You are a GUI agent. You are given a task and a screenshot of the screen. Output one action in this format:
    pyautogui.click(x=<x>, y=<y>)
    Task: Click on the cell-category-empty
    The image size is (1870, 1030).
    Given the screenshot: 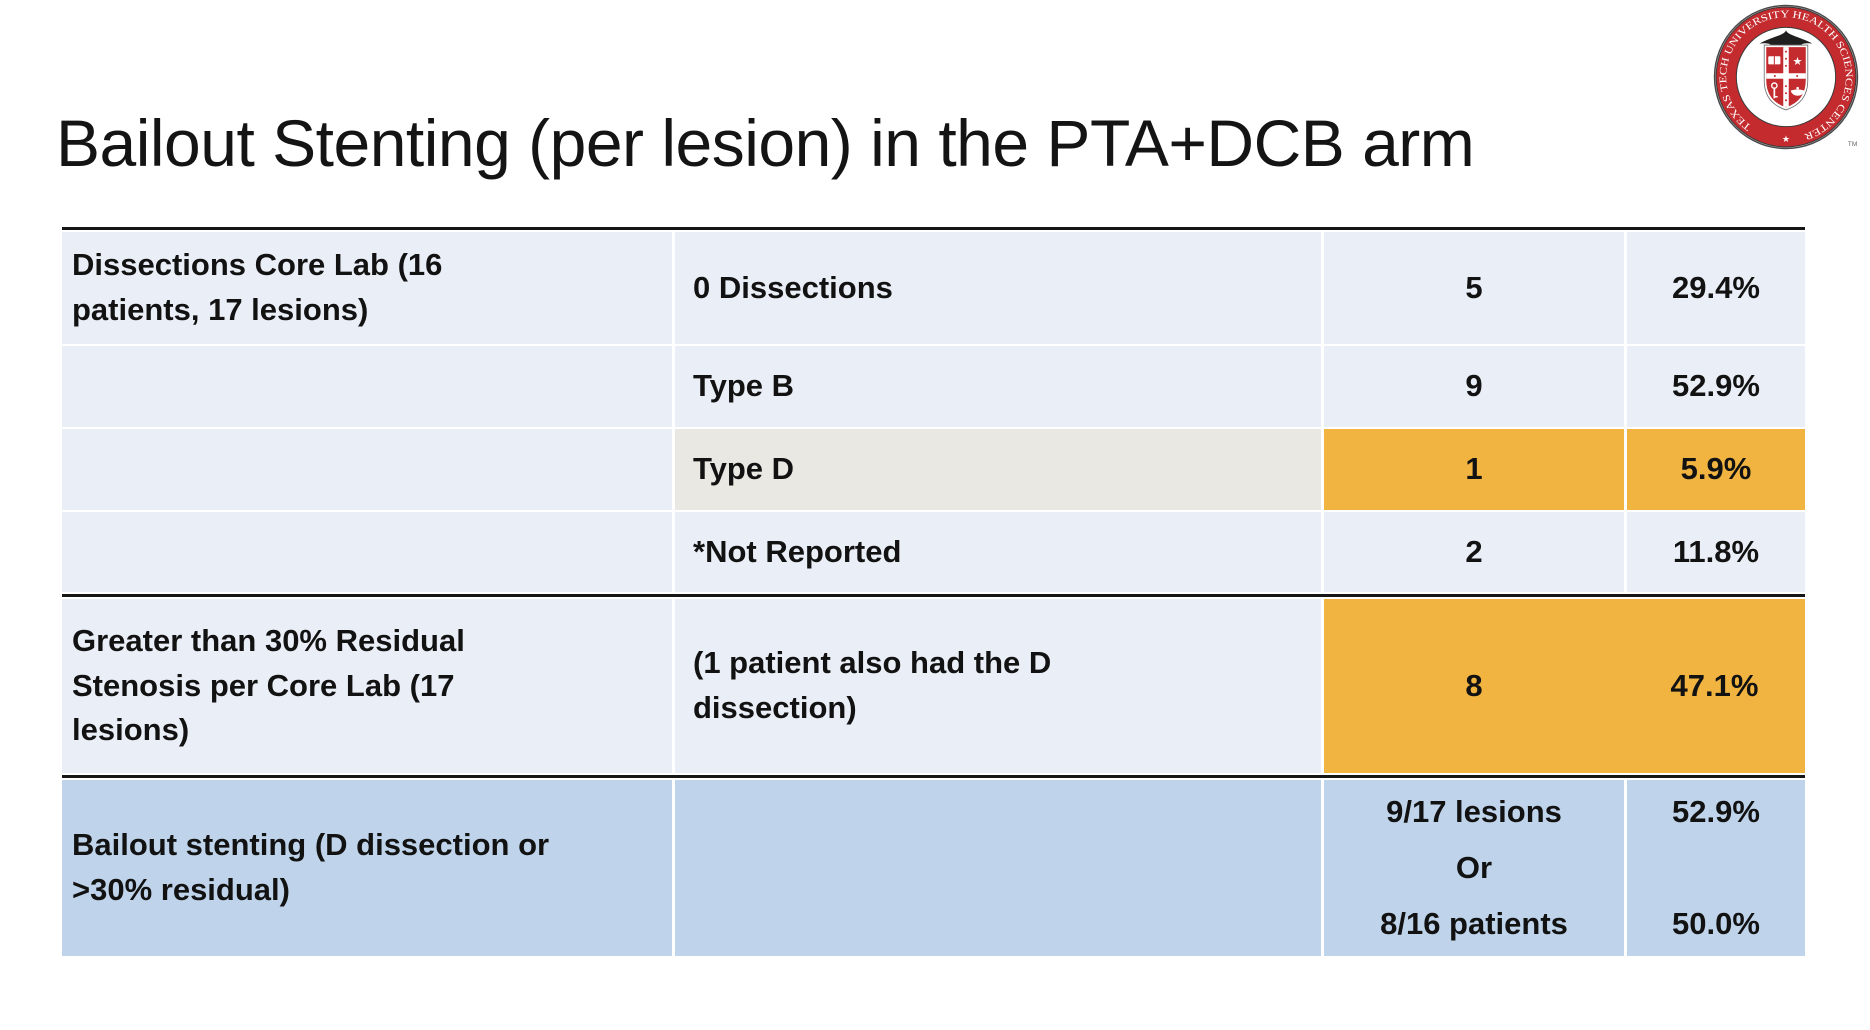 What is the action you would take?
    pyautogui.click(x=998, y=868)
    